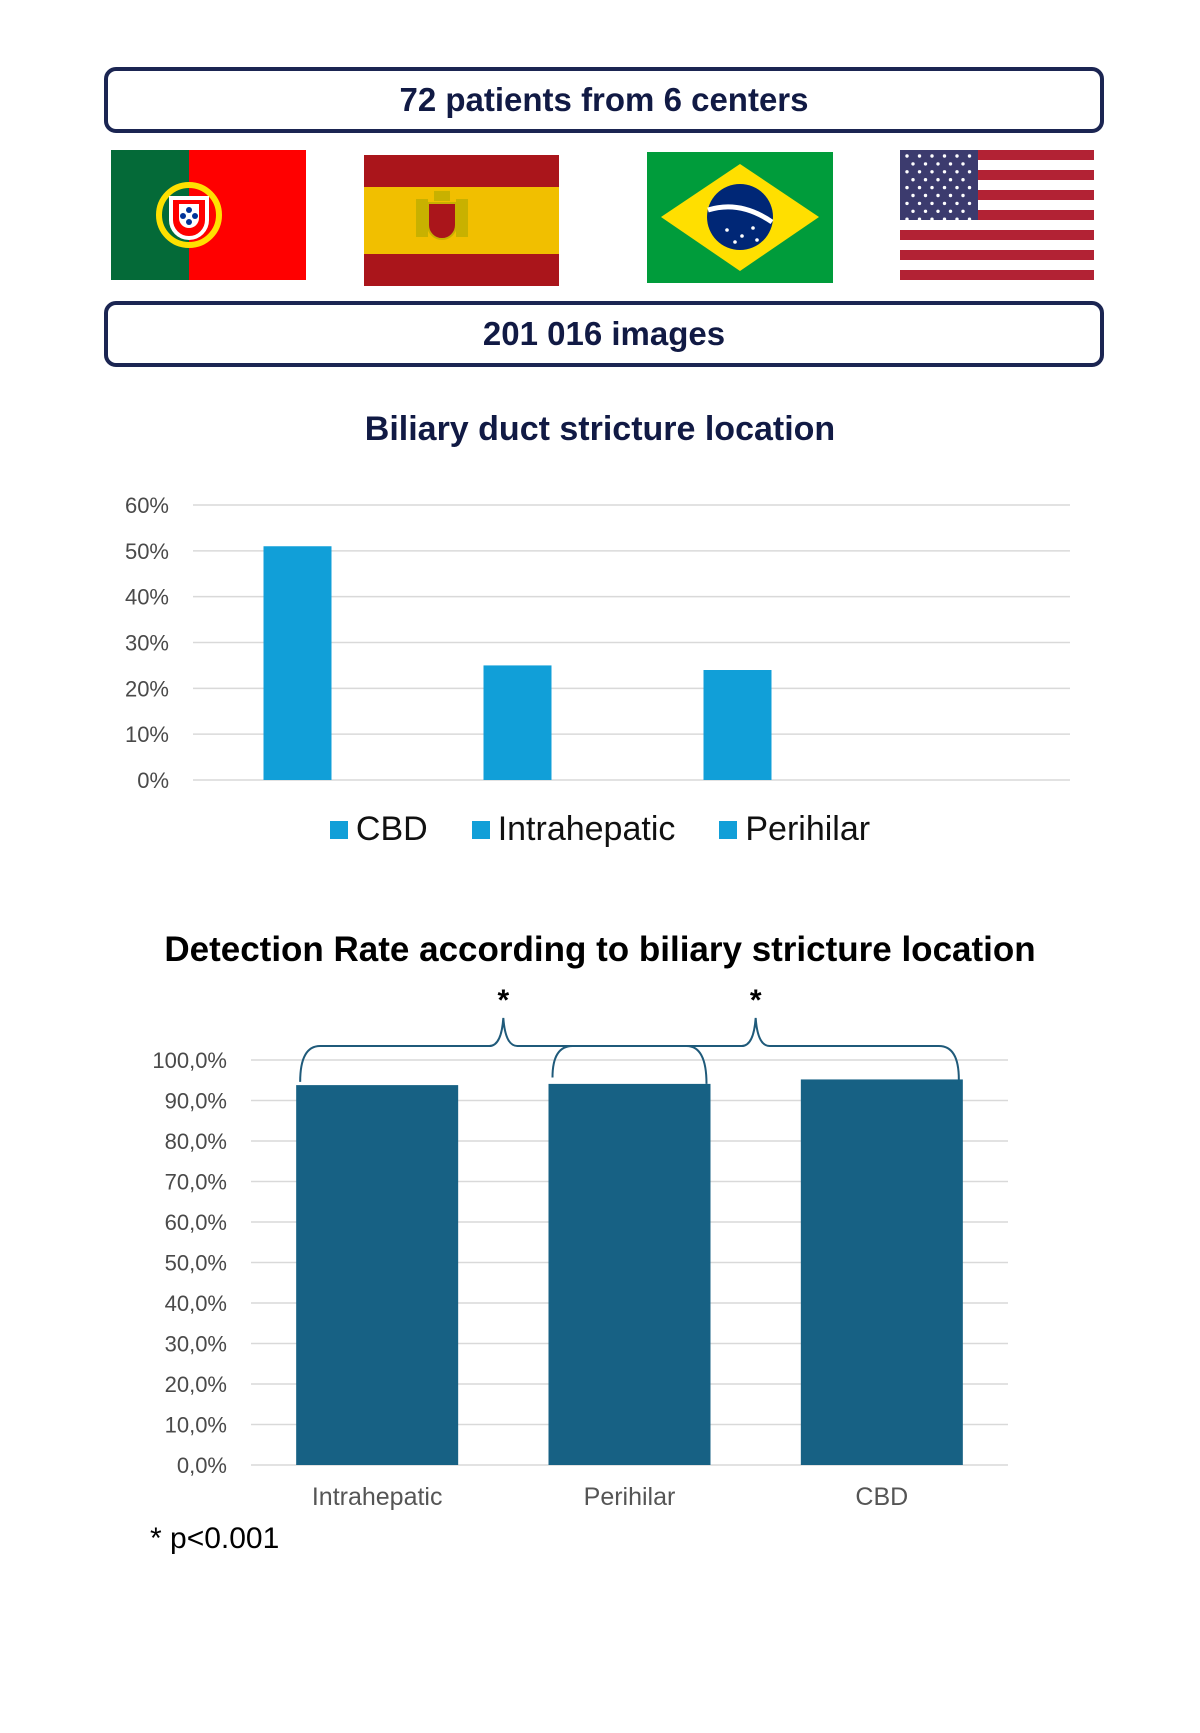 The image size is (1200, 1733). What do you see at coordinates (740, 217) in the screenshot?
I see `brazil-flag-icon` at bounding box center [740, 217].